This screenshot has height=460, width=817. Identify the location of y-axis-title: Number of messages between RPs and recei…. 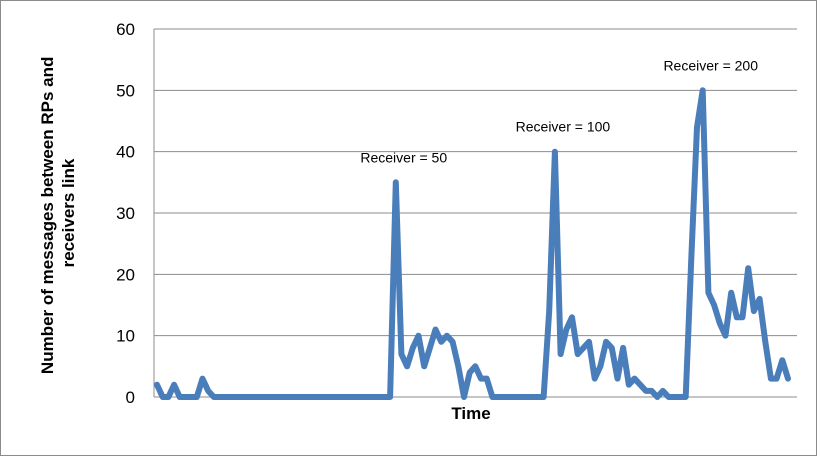
(58, 213).